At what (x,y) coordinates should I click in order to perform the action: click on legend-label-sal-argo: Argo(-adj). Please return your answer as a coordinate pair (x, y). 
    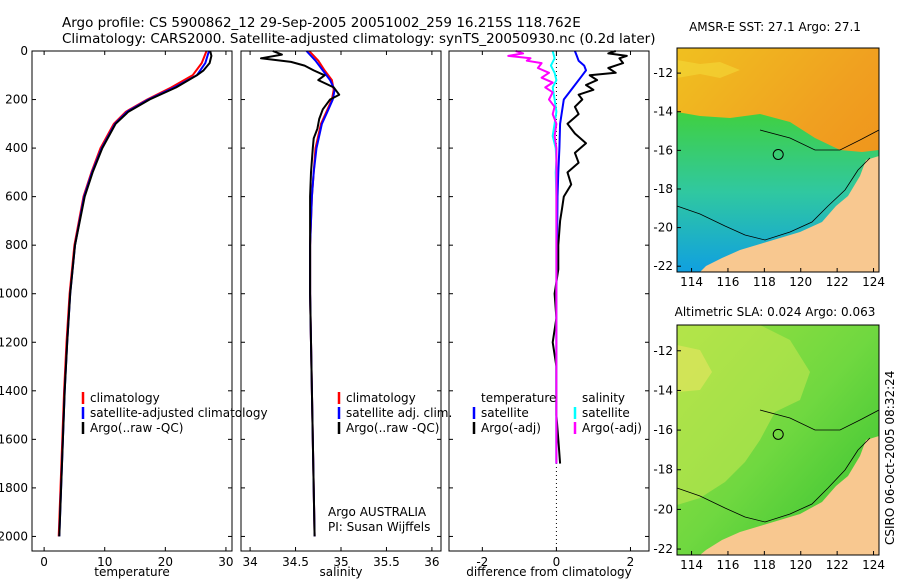
    Looking at the image, I should click on (612, 428).